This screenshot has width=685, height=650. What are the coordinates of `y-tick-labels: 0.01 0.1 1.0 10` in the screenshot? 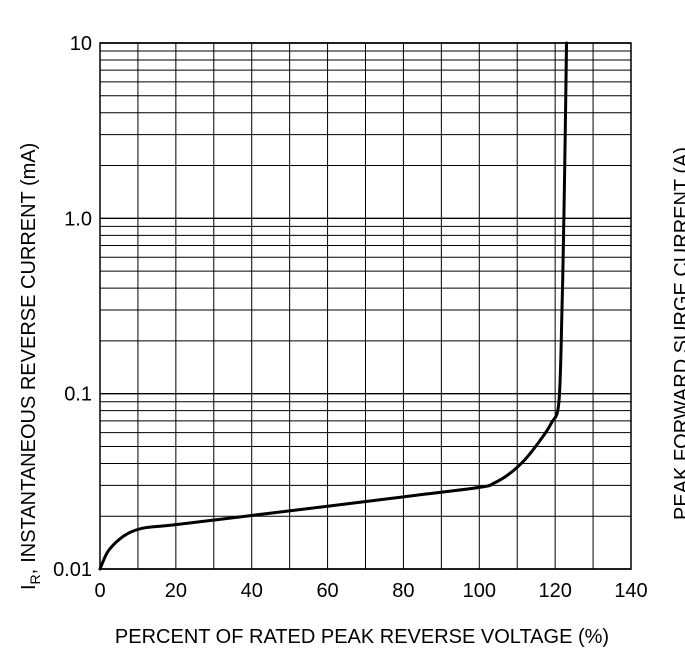 It's located at (72, 307).